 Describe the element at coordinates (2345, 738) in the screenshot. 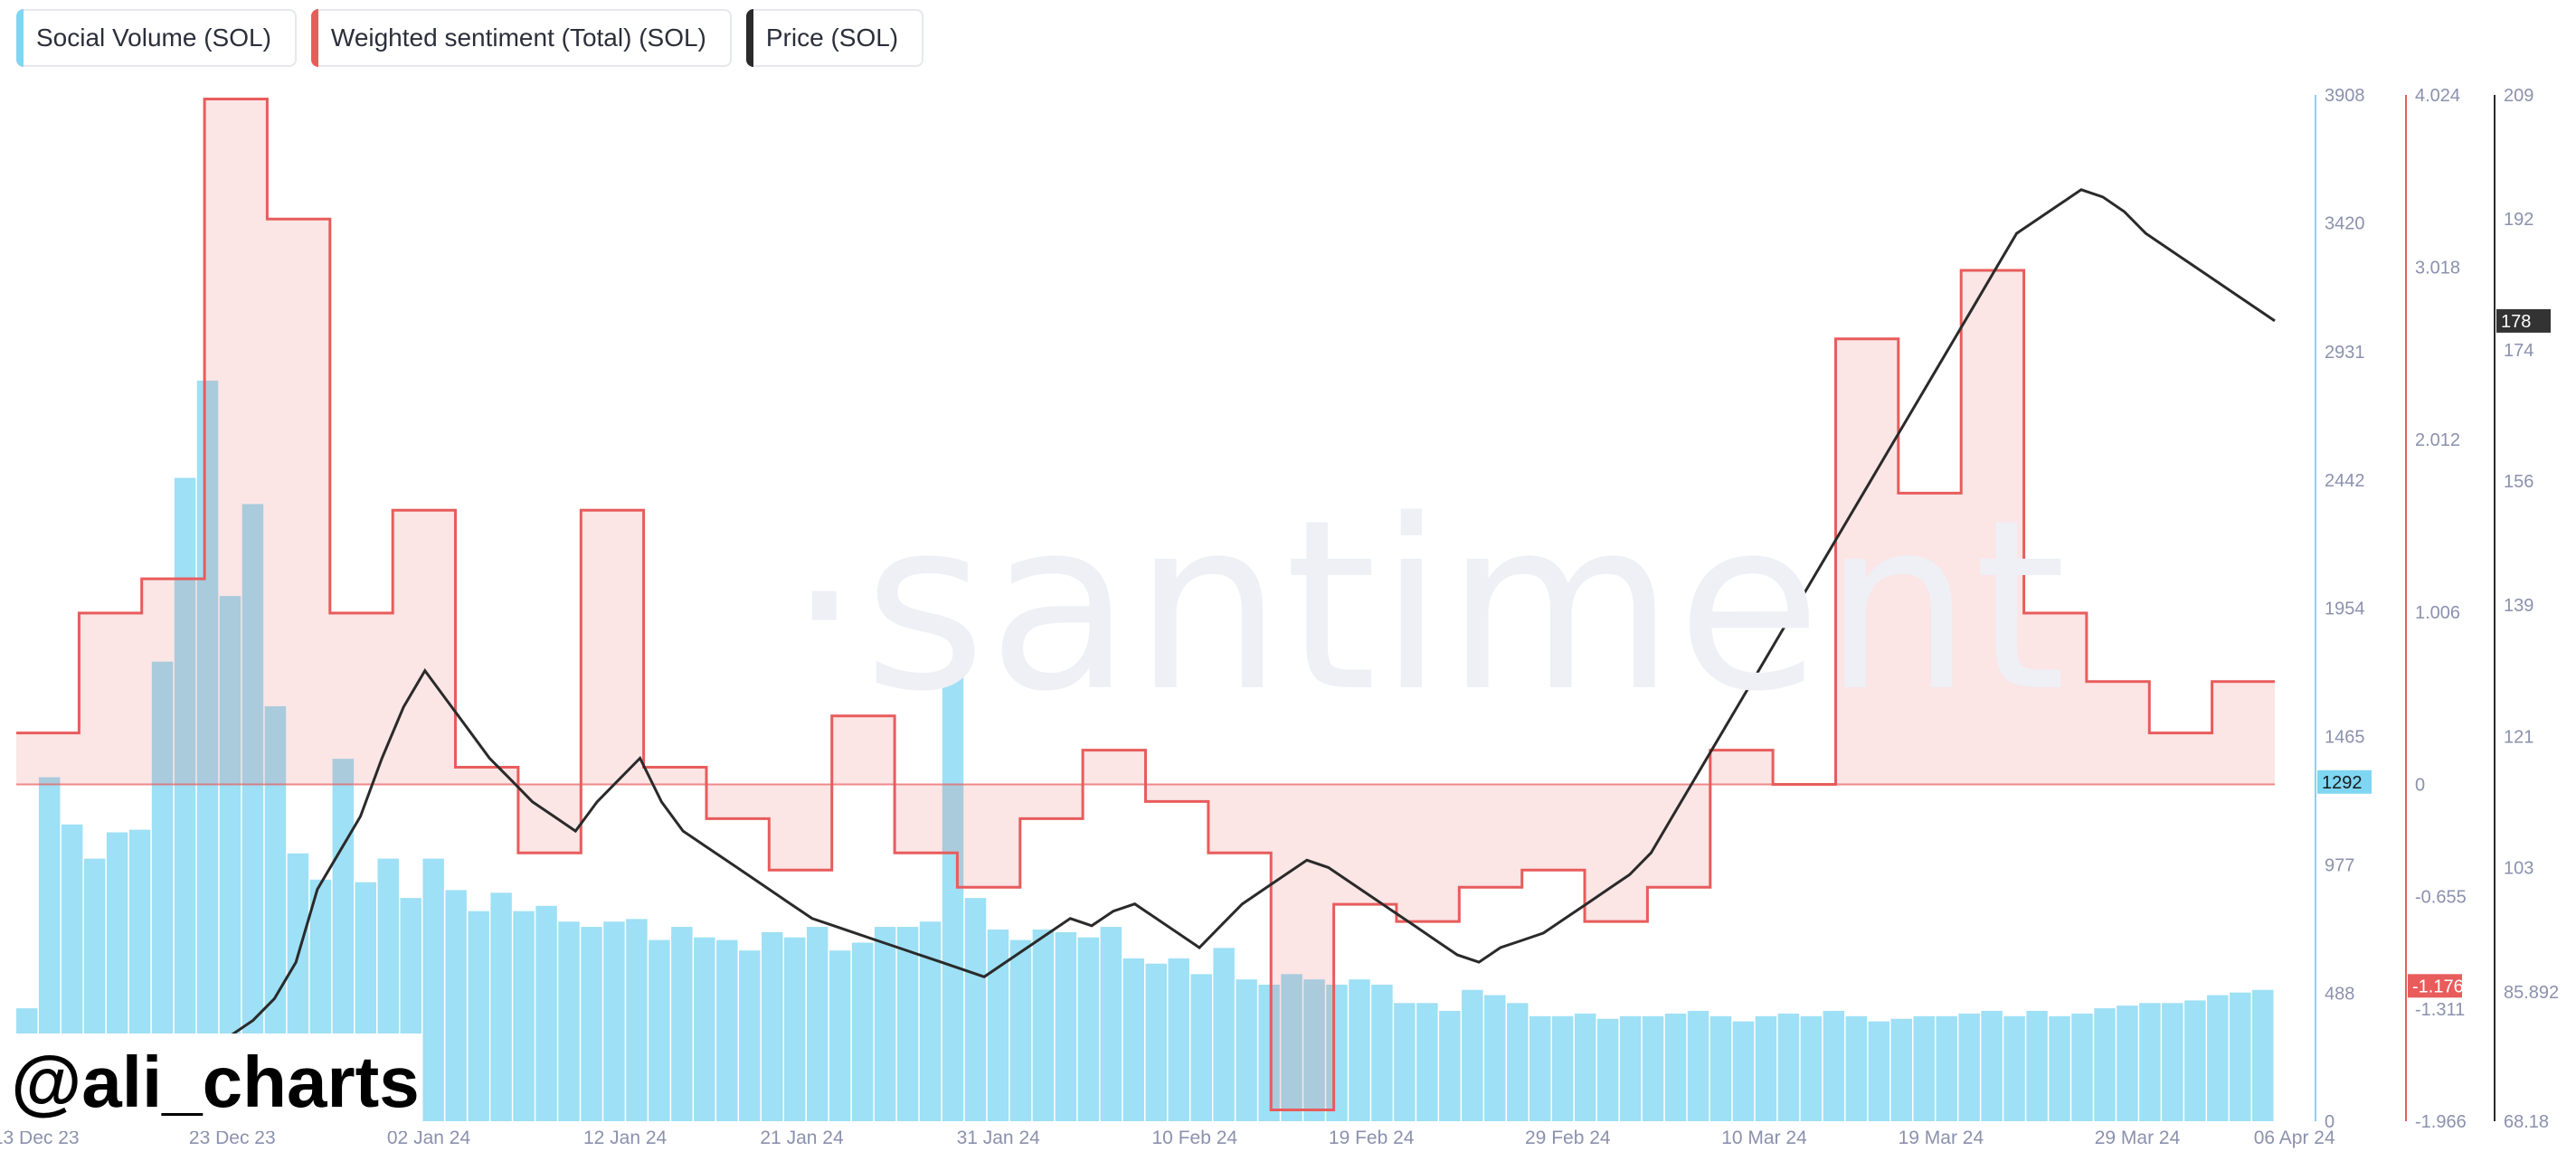

I see `social-volume-axis-tick: 1465` at that location.